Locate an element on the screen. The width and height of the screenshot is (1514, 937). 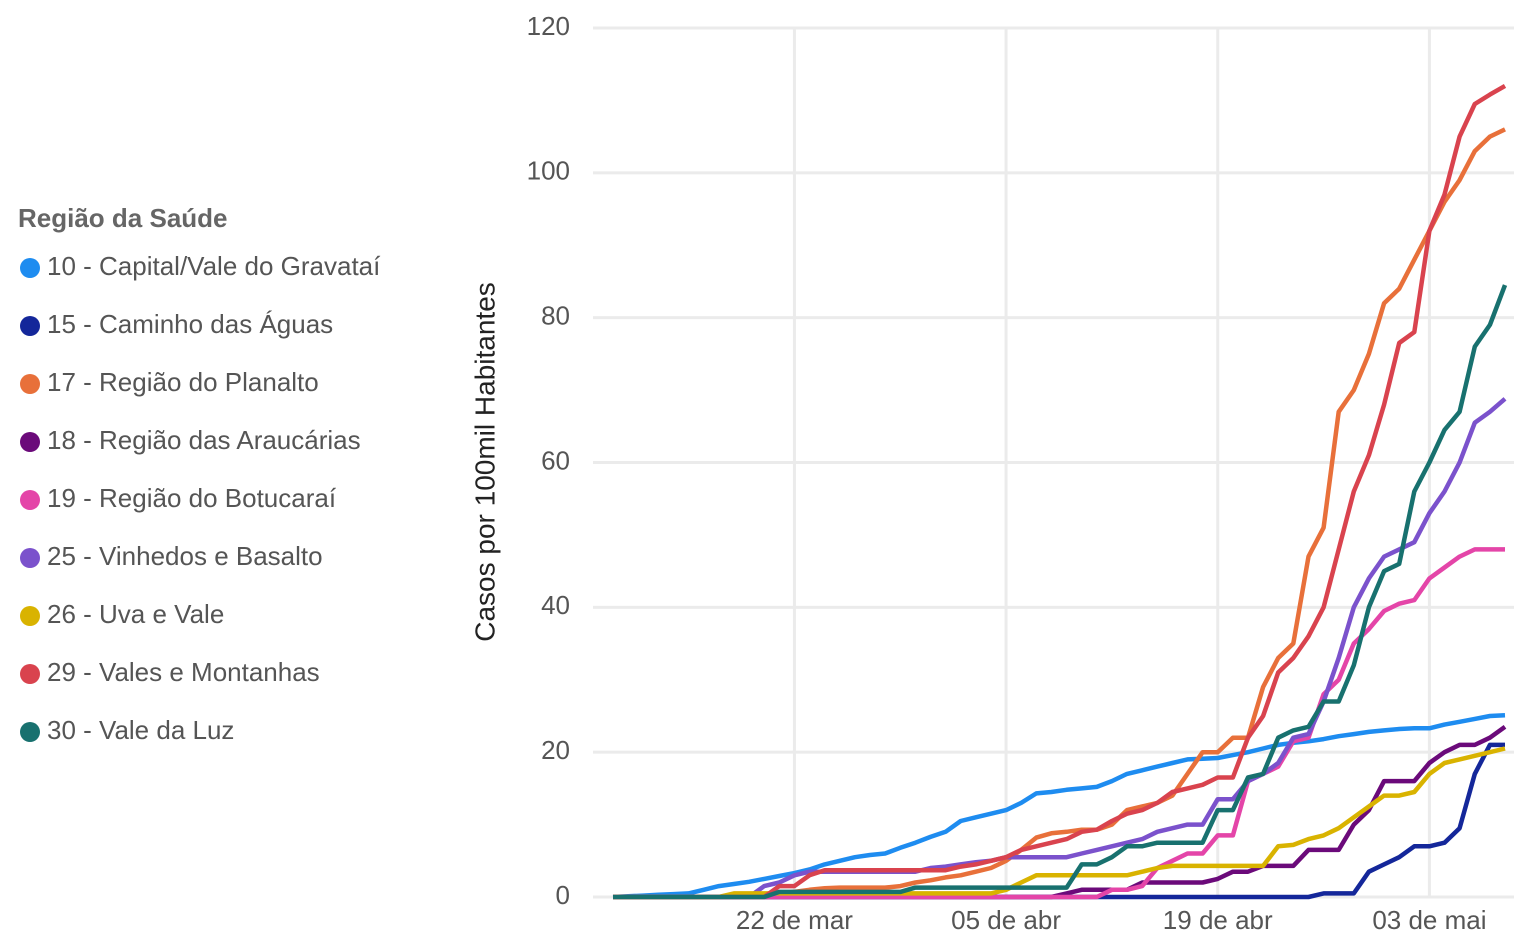
legend-label: 26 - Uva e Vale is located at coordinates (135, 614).